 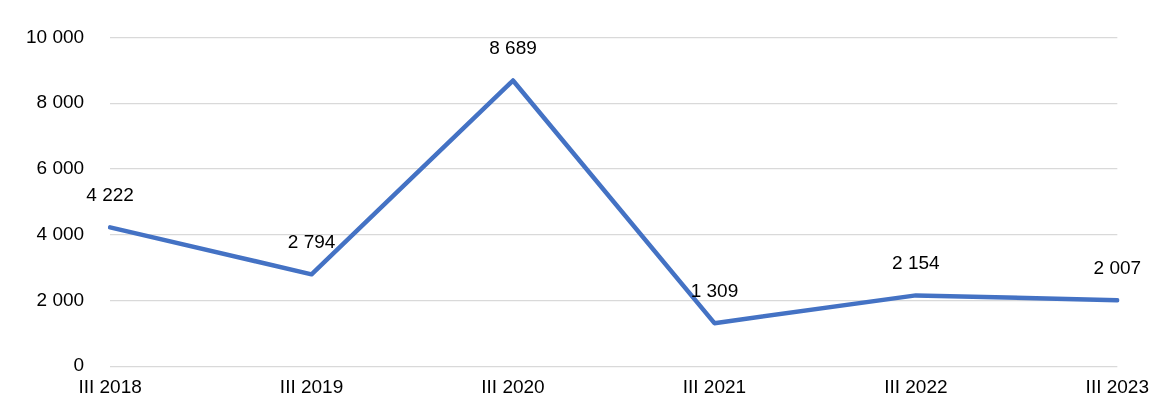 What do you see at coordinates (311, 386) in the screenshot?
I see `x-tick-label: III 2019` at bounding box center [311, 386].